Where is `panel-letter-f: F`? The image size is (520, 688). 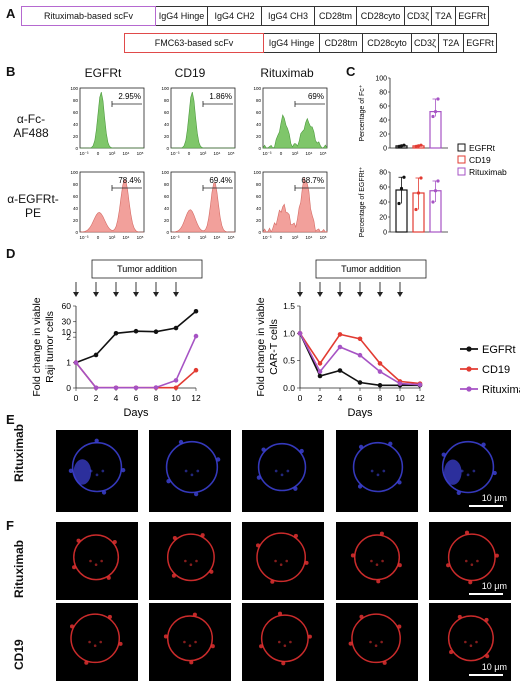
panel-letter-f: F is located at coordinates (10, 525).